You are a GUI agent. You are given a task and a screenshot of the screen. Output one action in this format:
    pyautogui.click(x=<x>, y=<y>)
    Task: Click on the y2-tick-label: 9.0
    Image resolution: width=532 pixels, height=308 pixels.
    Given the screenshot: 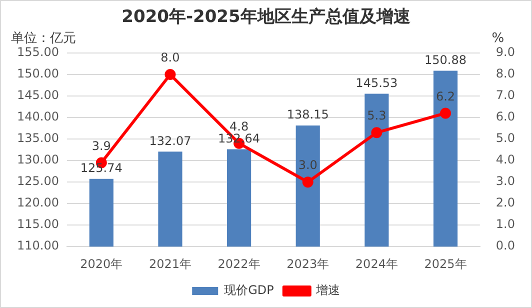 What is the action you would take?
    pyautogui.click(x=506, y=52)
    